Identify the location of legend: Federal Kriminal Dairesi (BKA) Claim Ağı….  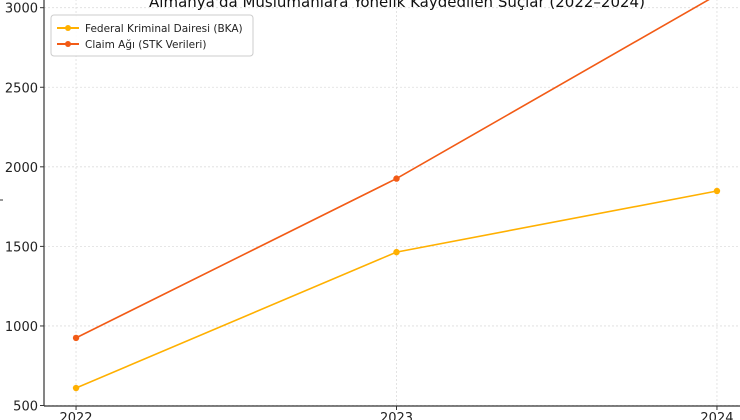
(152, 35).